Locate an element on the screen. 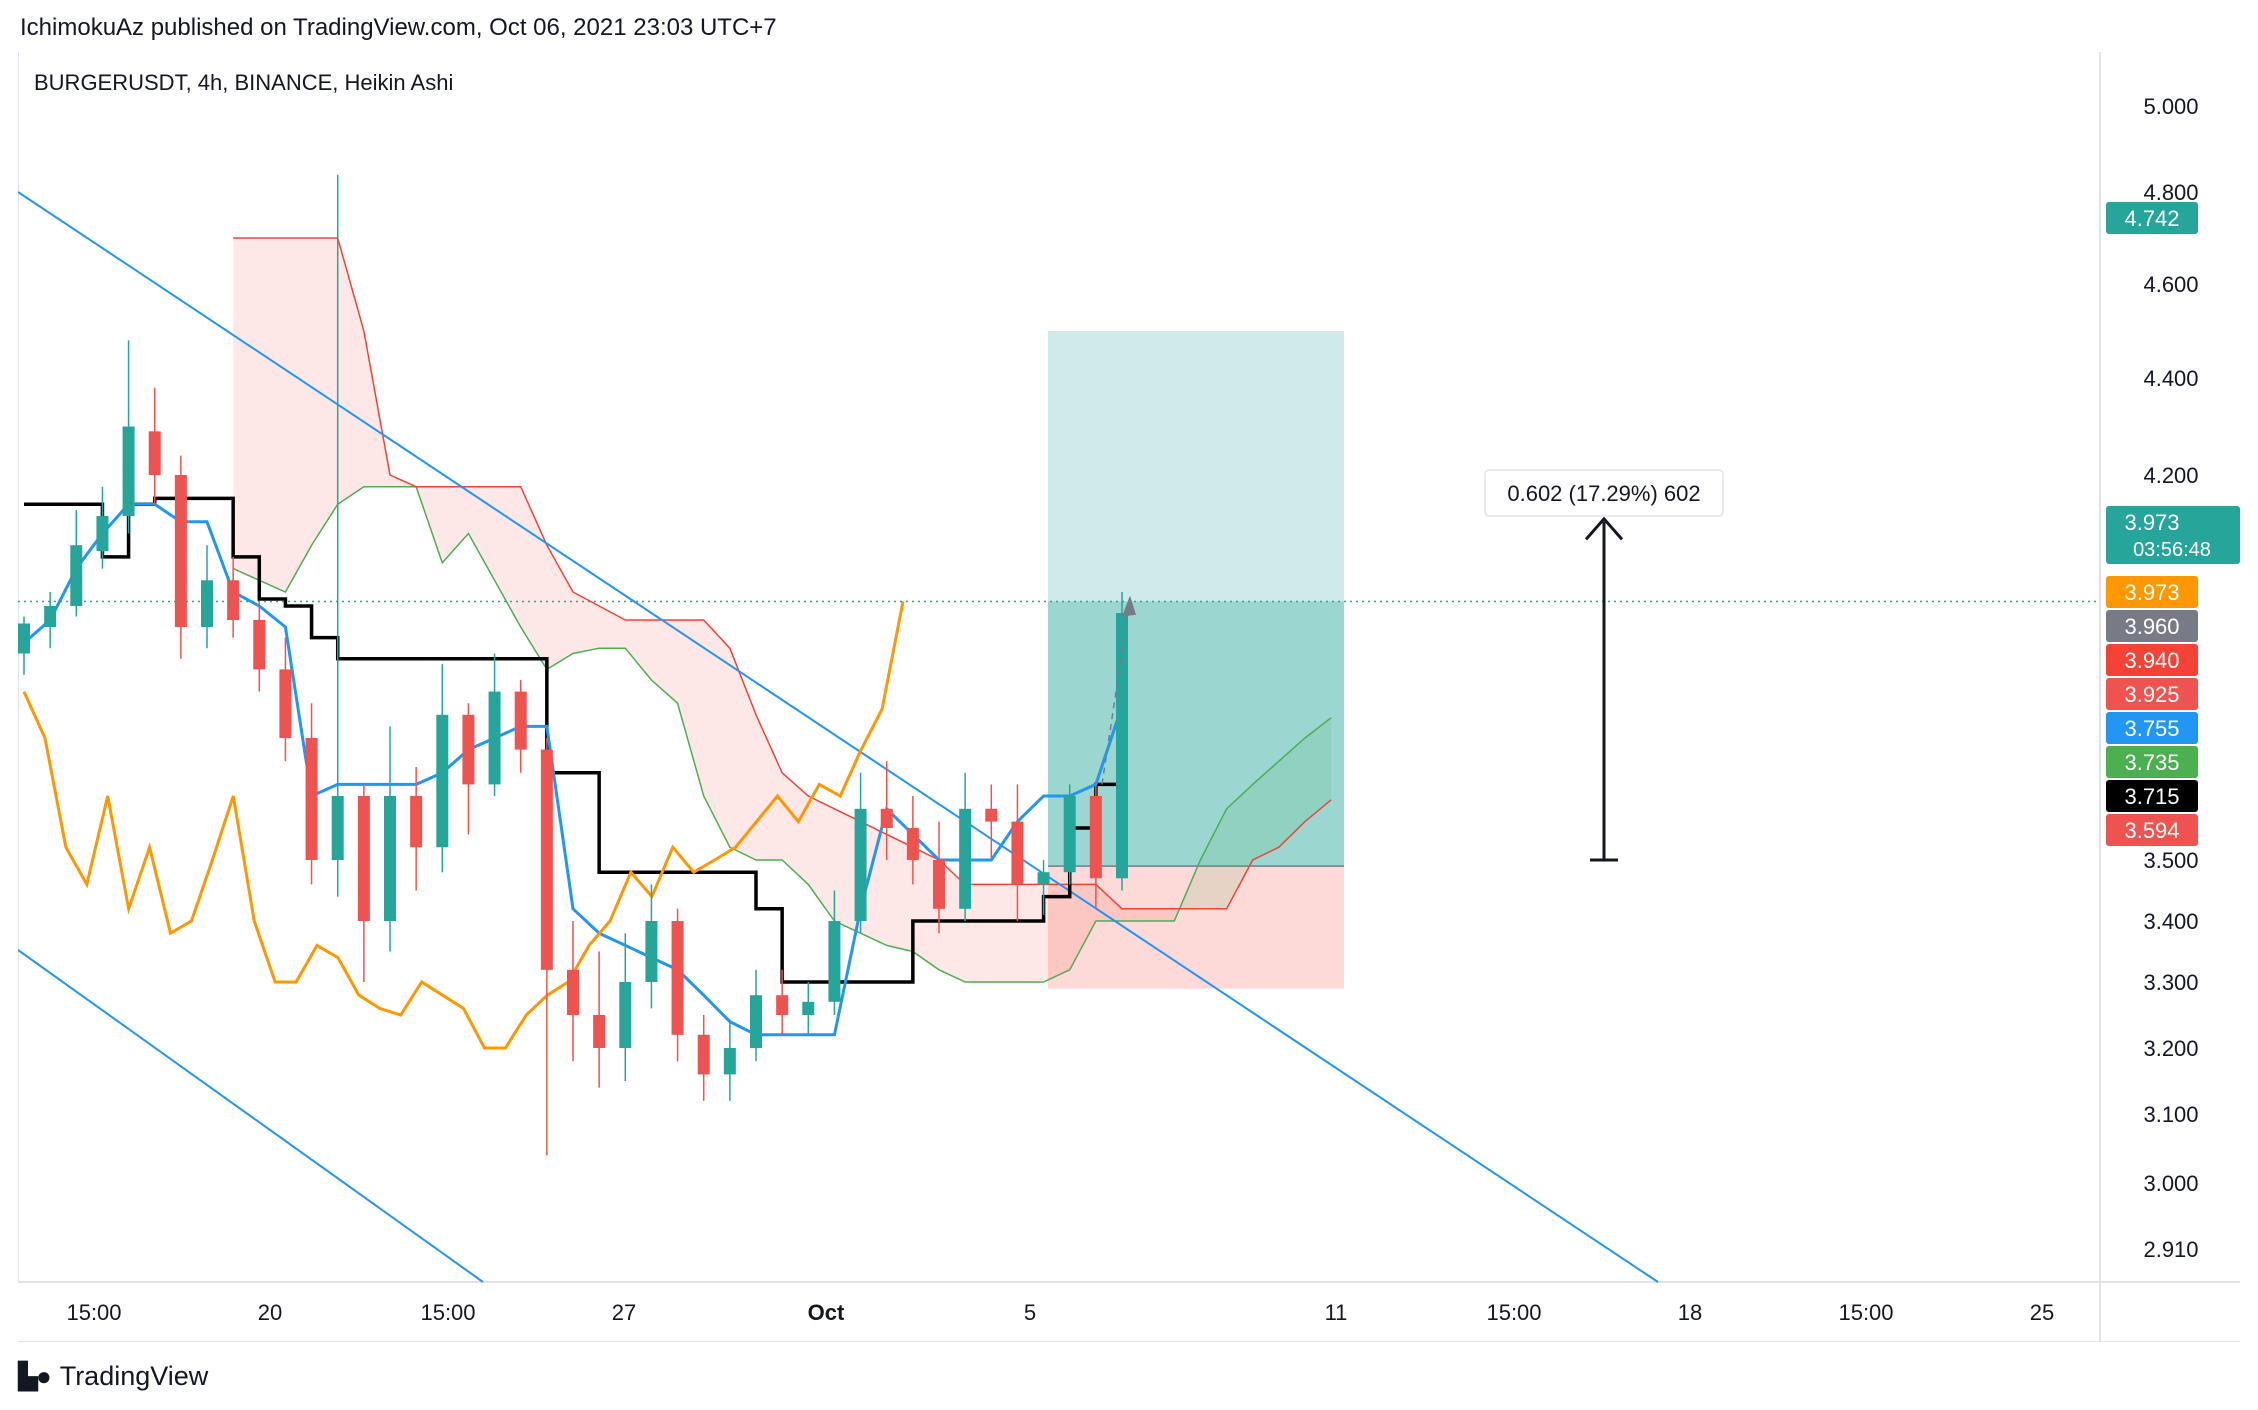 Image resolution: width=2258 pixels, height=1410 pixels. price-tag: 3.735 is located at coordinates (2152, 762).